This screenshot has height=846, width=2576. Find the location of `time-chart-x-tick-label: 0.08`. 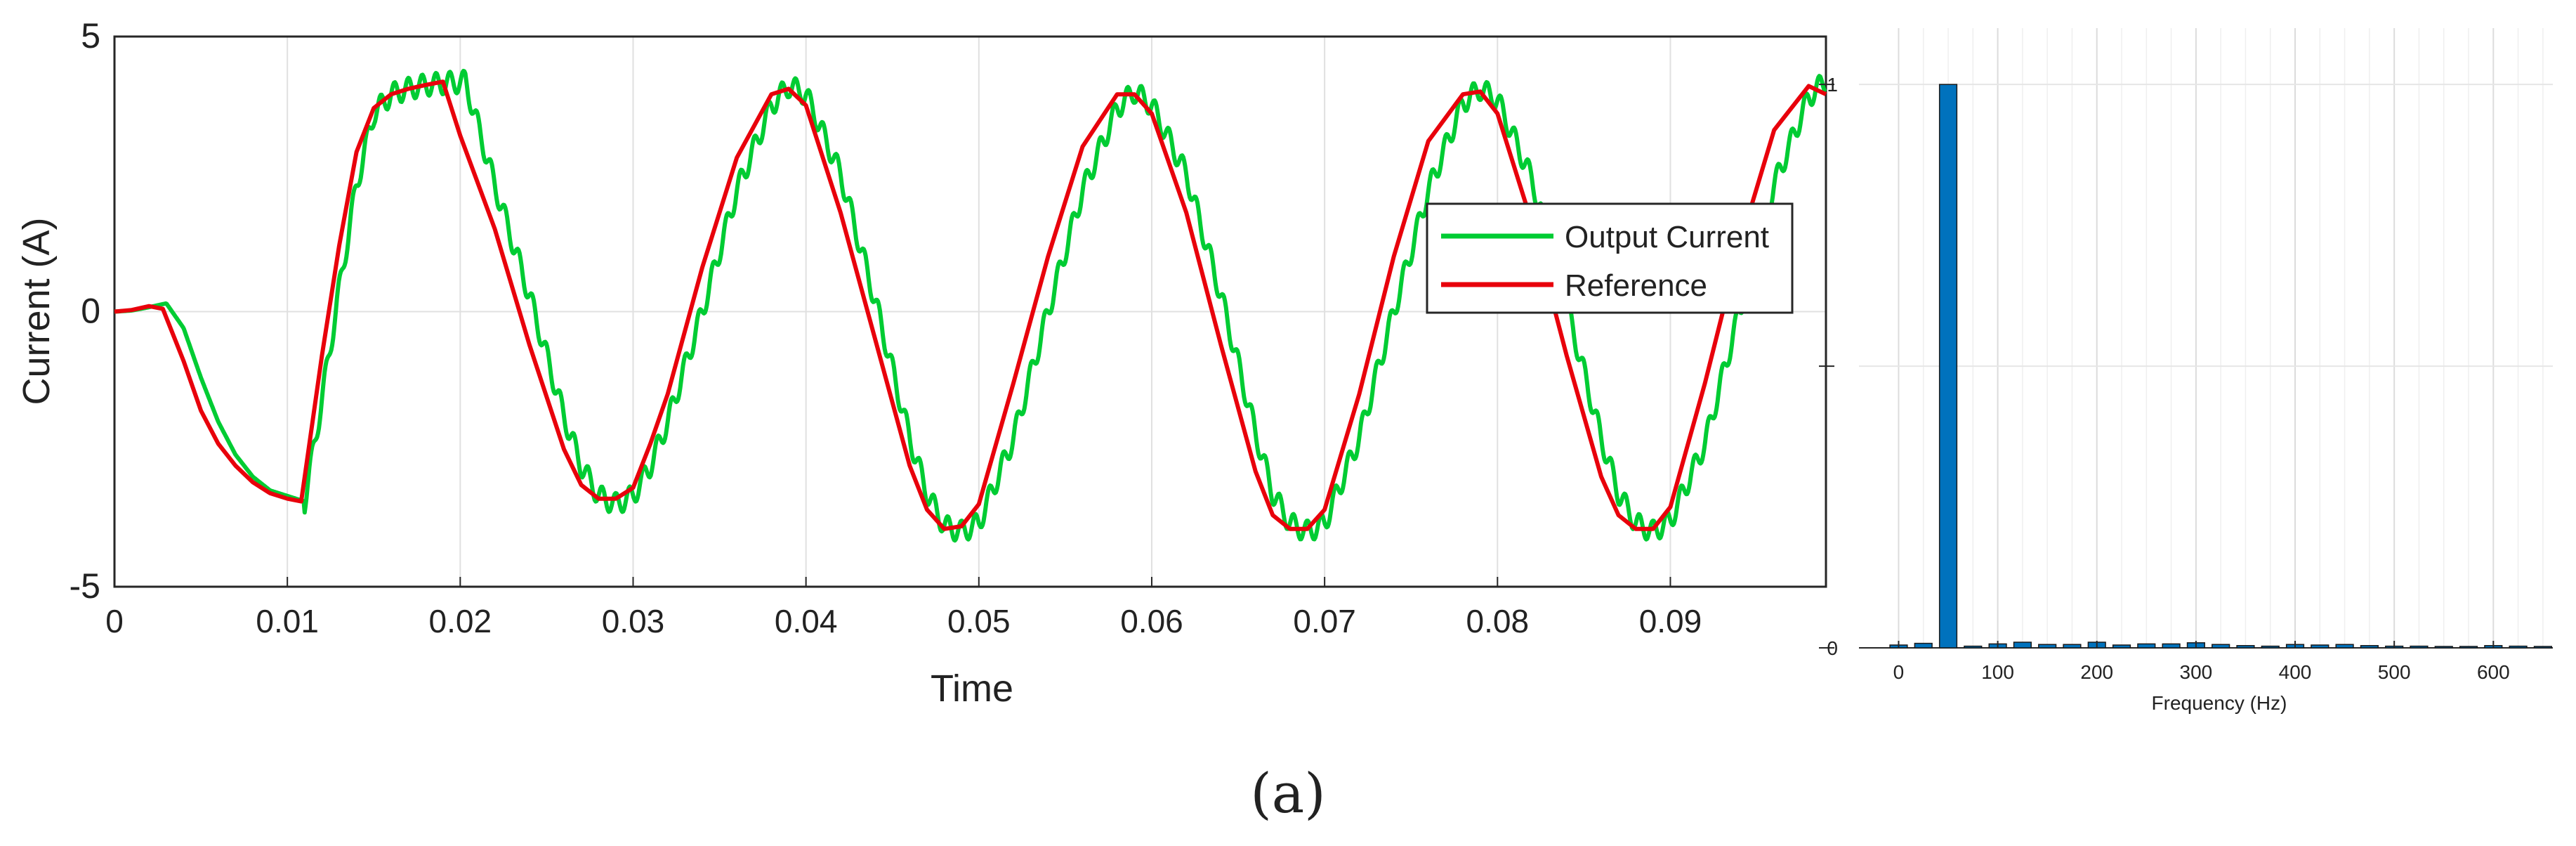

time-chart-x-tick-label: 0.08 is located at coordinates (1498, 621).